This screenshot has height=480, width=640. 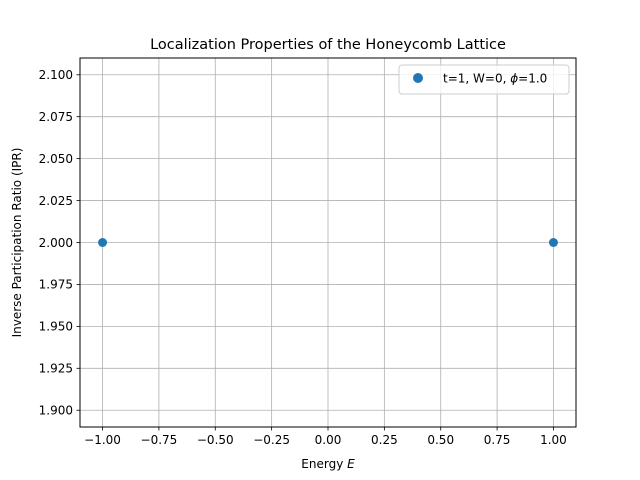 I want to click on x-tick-label: 0.00, so click(x=328, y=440).